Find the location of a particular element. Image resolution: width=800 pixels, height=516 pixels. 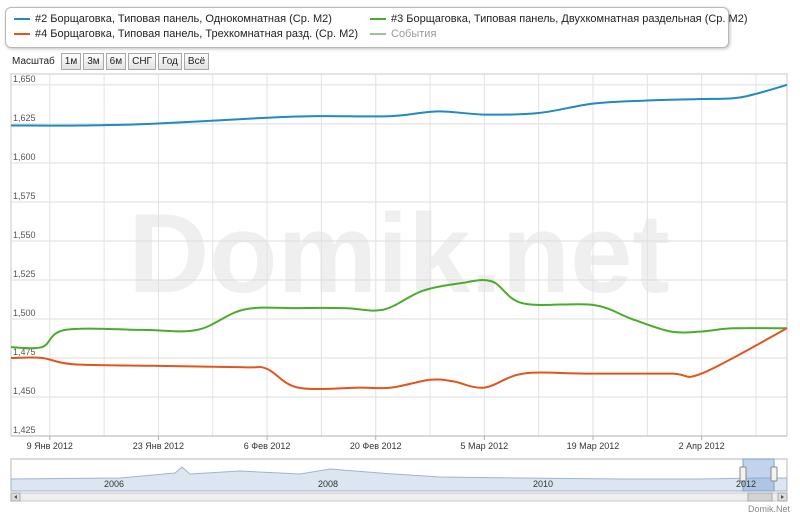

scrollbar-thumb is located at coordinates (760, 497).